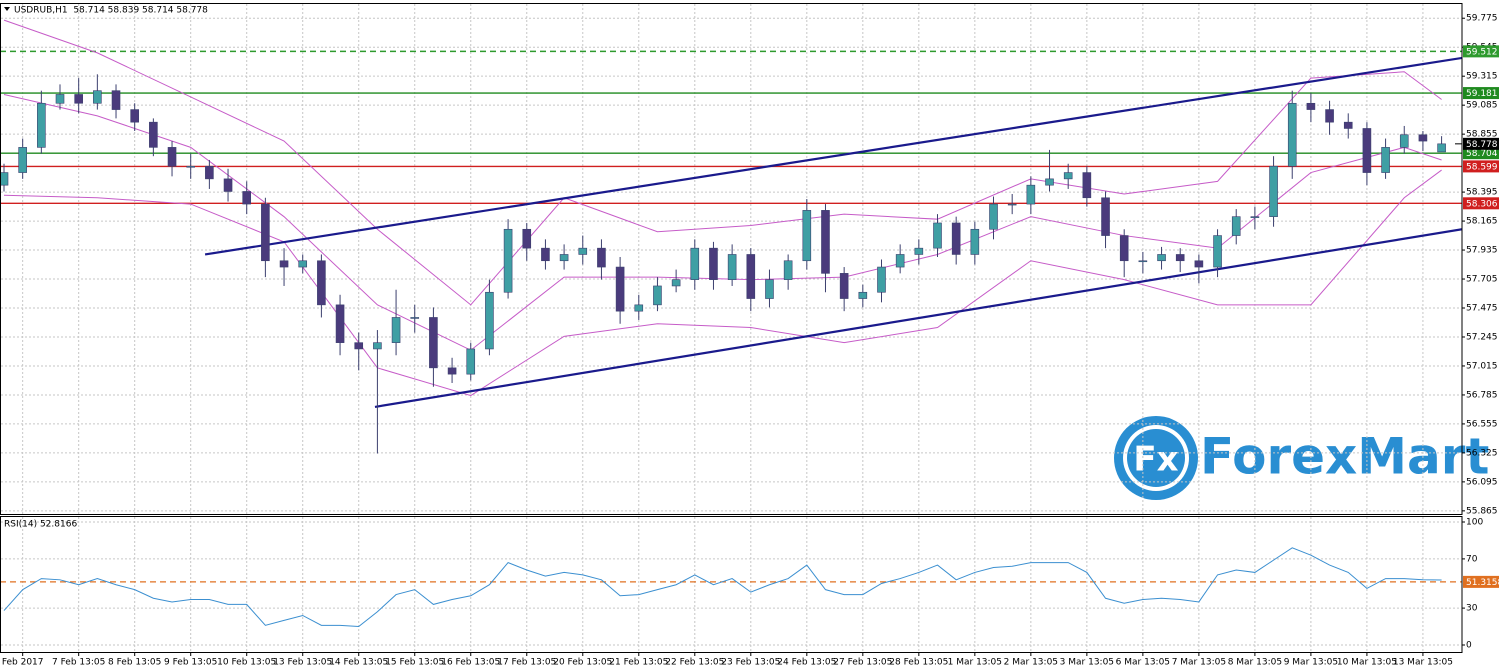 The image size is (1500, 670). Describe the element at coordinates (1482, 395) in the screenshot. I see `y-tick-label: 56.785` at that location.